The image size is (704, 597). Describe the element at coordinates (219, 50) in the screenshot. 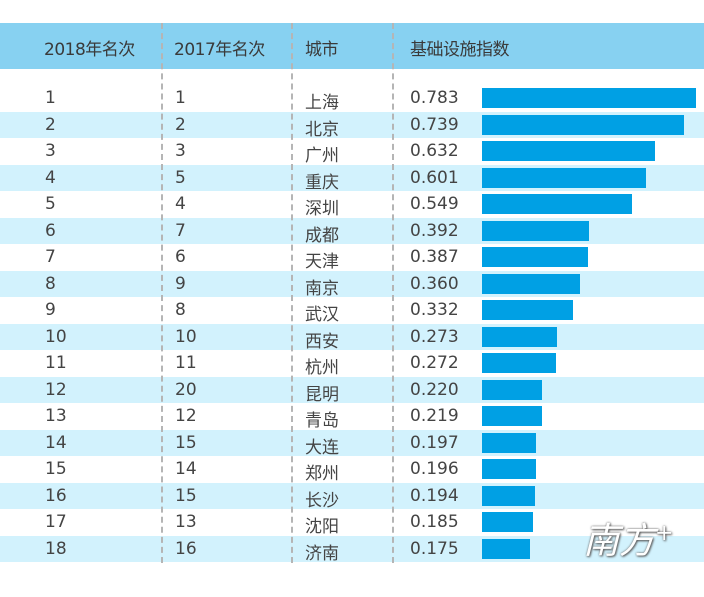

I see `header-rank-2017: 2017年名次` at that location.